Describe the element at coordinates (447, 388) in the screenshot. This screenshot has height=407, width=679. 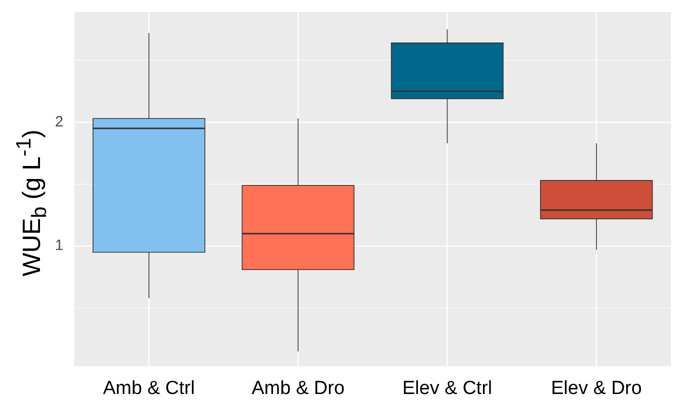
I see `x-tick-label: Elev & Ctrl` at that location.